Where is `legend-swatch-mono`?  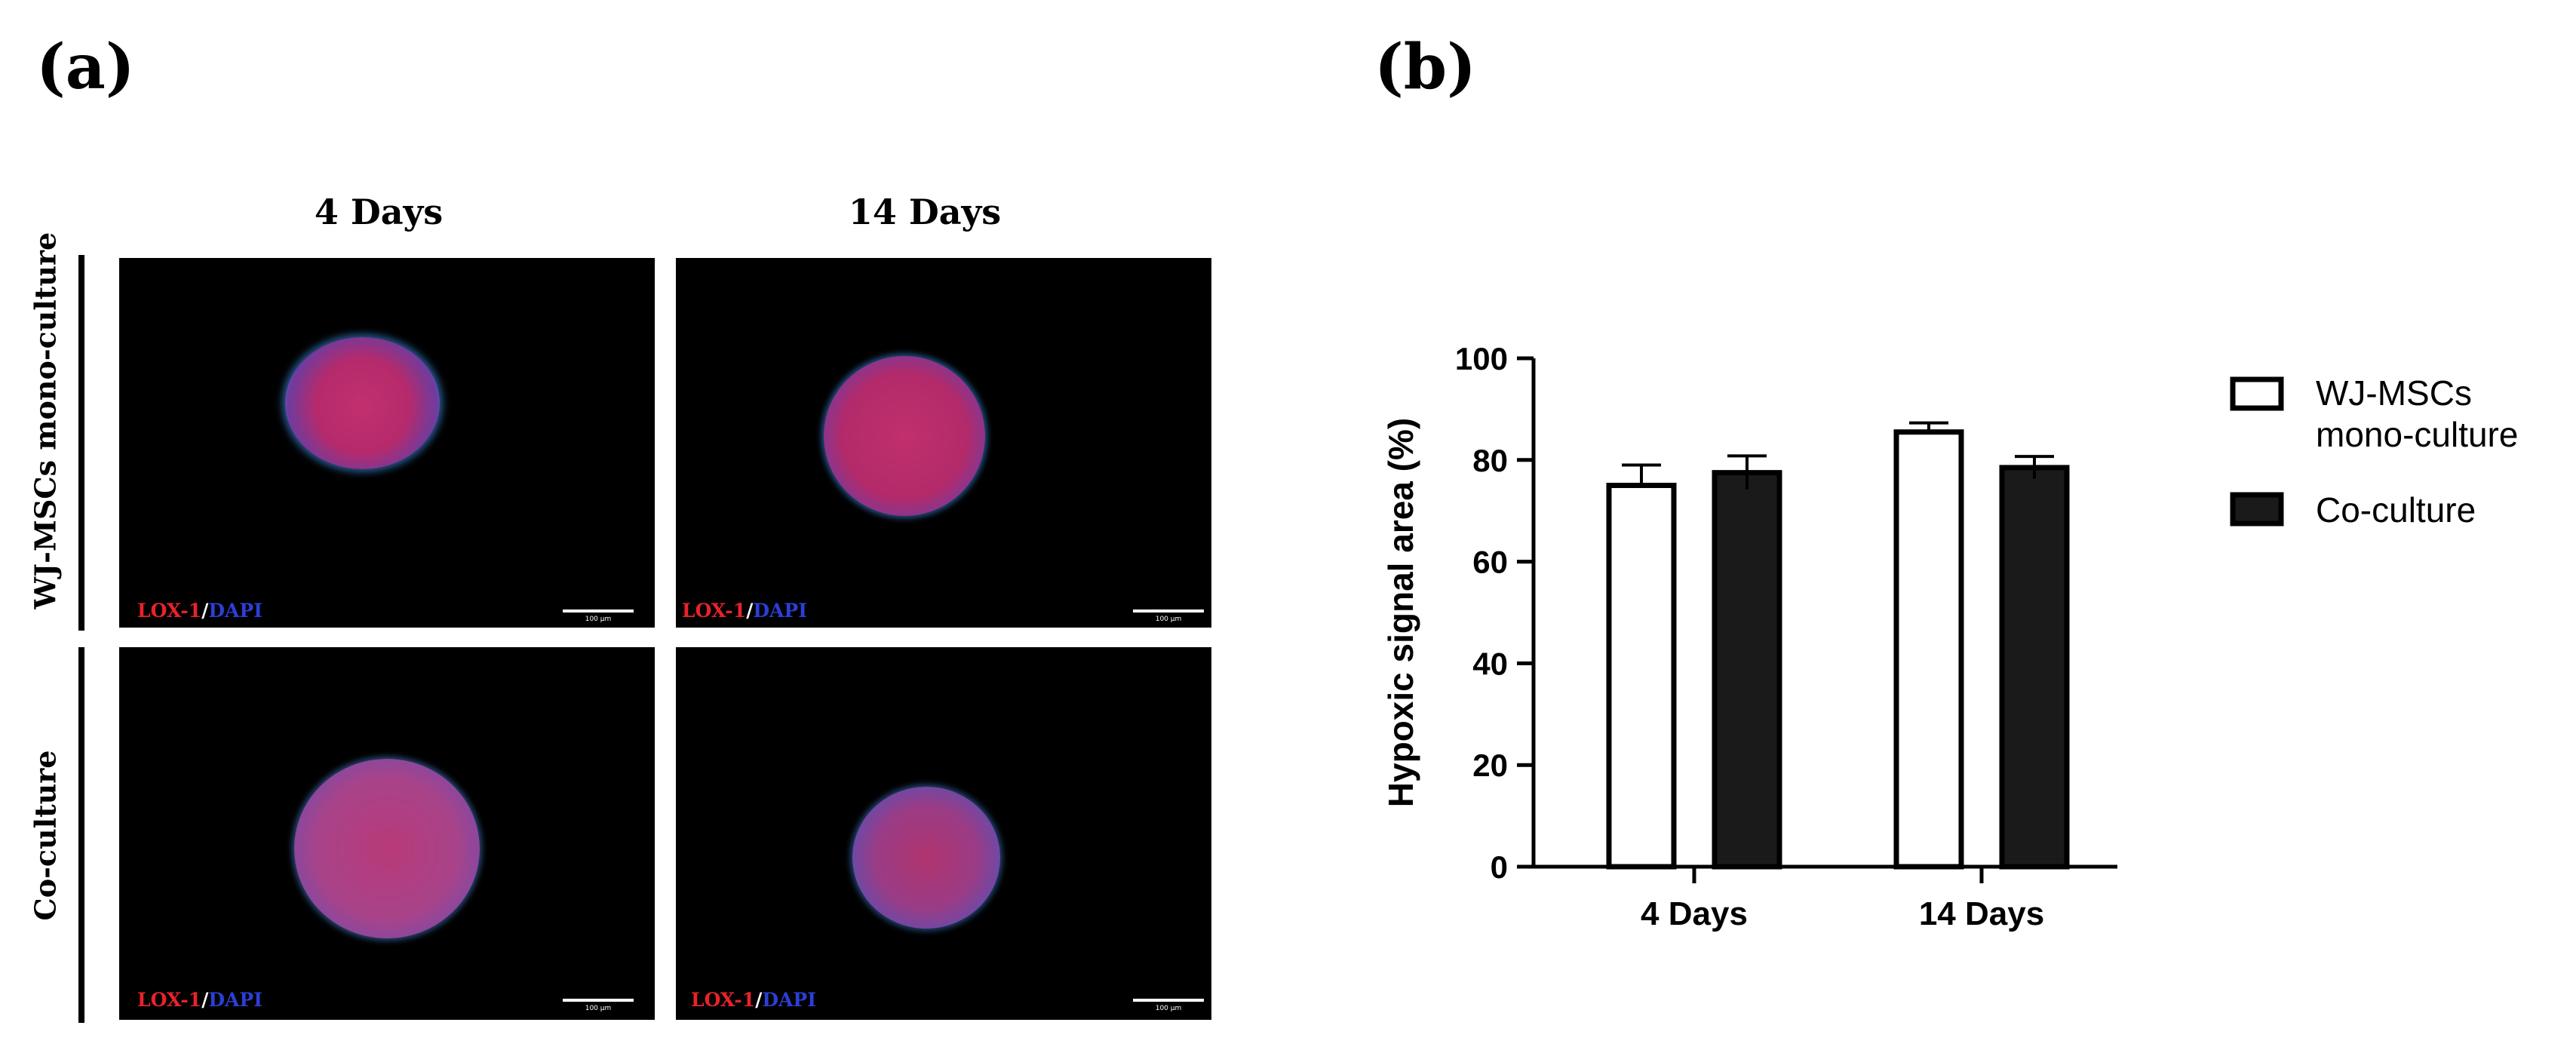
legend-swatch-mono is located at coordinates (2257, 393).